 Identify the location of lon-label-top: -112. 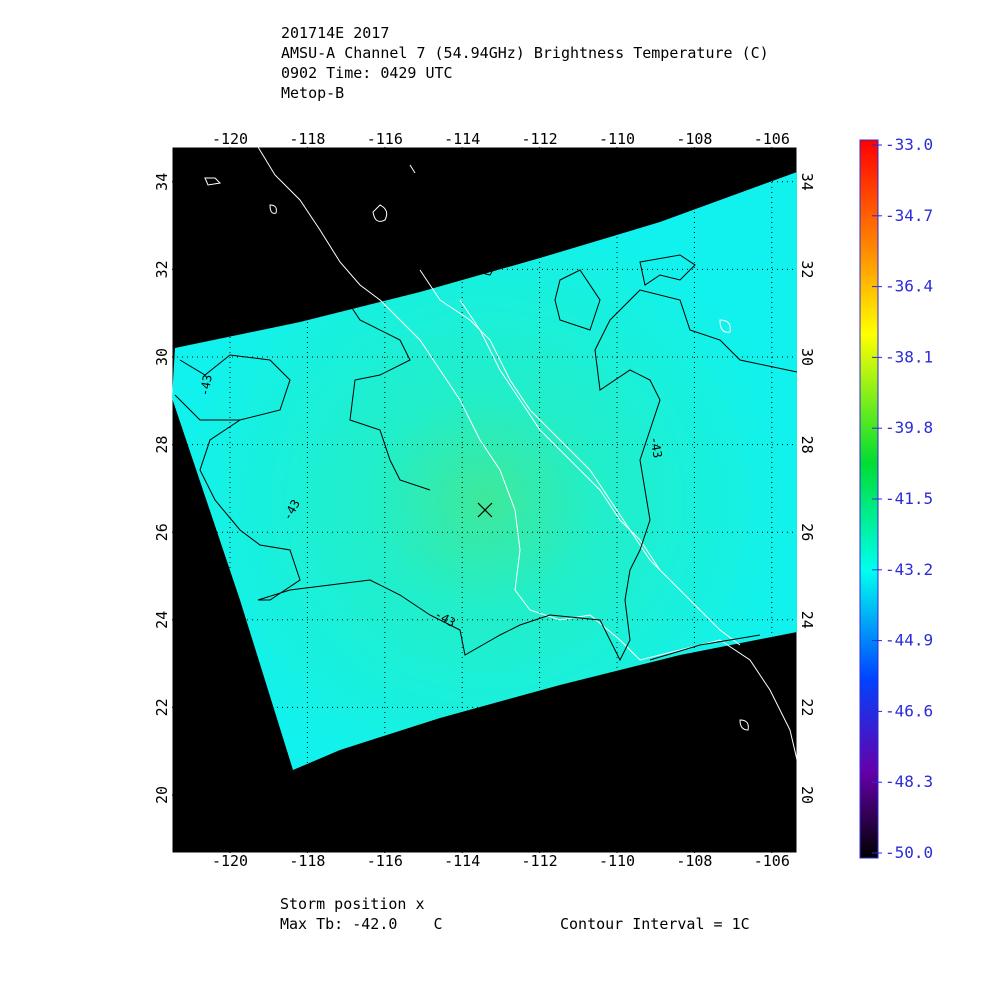
(540, 139).